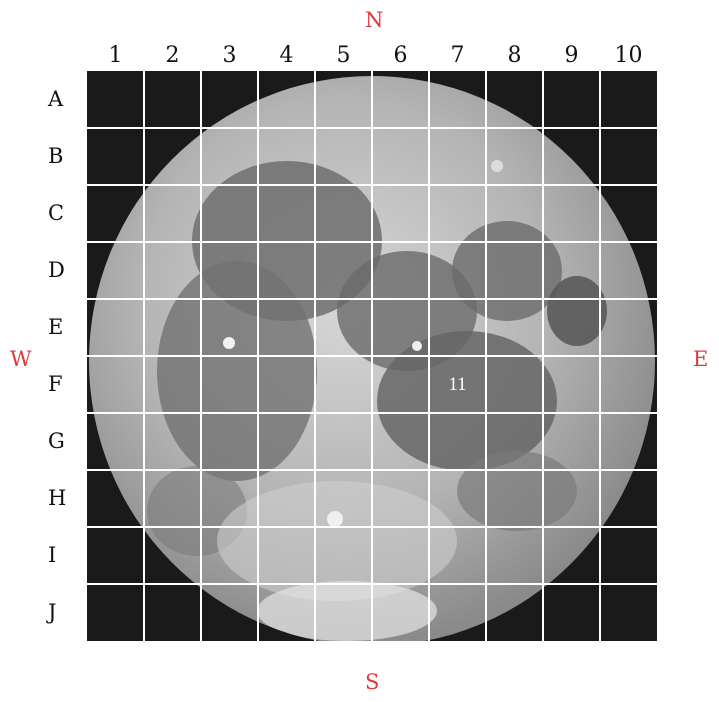 This screenshot has height=702, width=719. Describe the element at coordinates (172, 55) in the screenshot. I see `column-label: 2` at that location.